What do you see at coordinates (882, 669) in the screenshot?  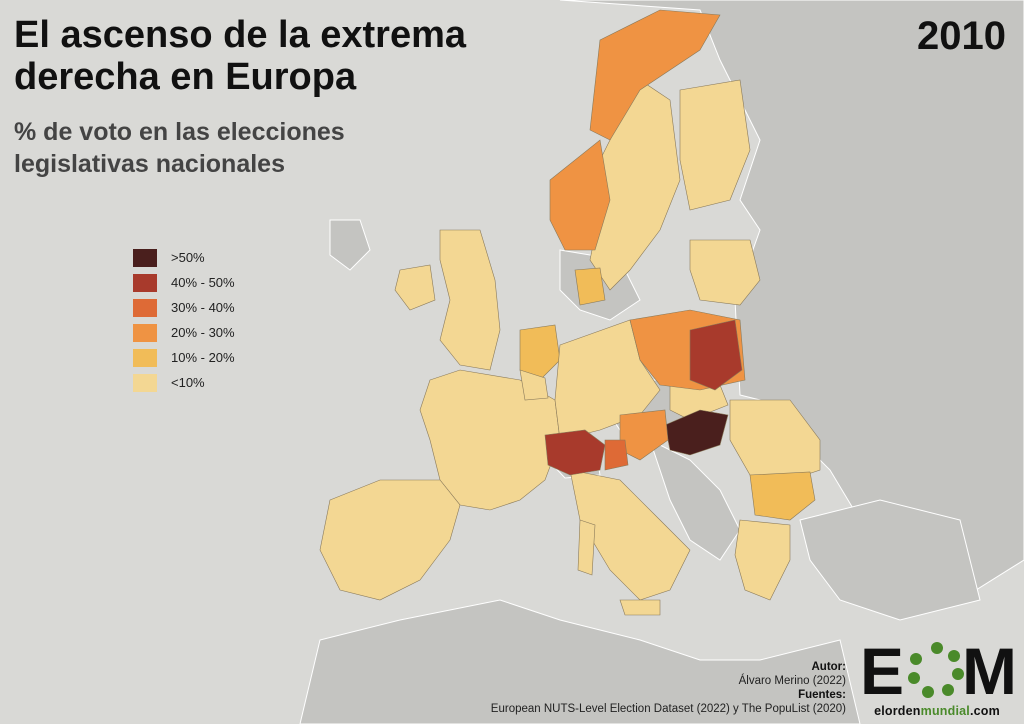 I see `logo-e-letter: E` at bounding box center [882, 669].